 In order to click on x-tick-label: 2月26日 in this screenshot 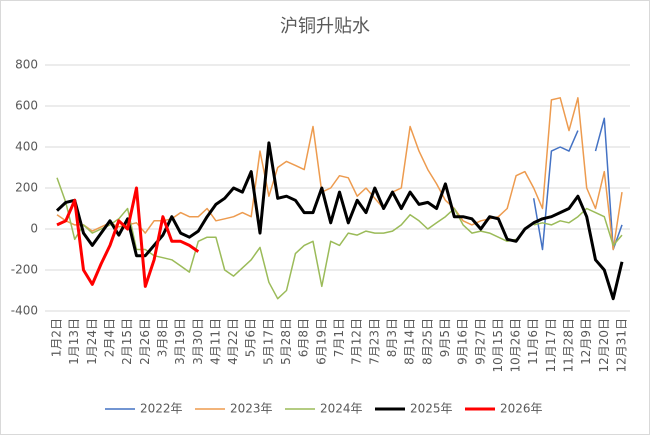, I will do `click(145, 341)`.